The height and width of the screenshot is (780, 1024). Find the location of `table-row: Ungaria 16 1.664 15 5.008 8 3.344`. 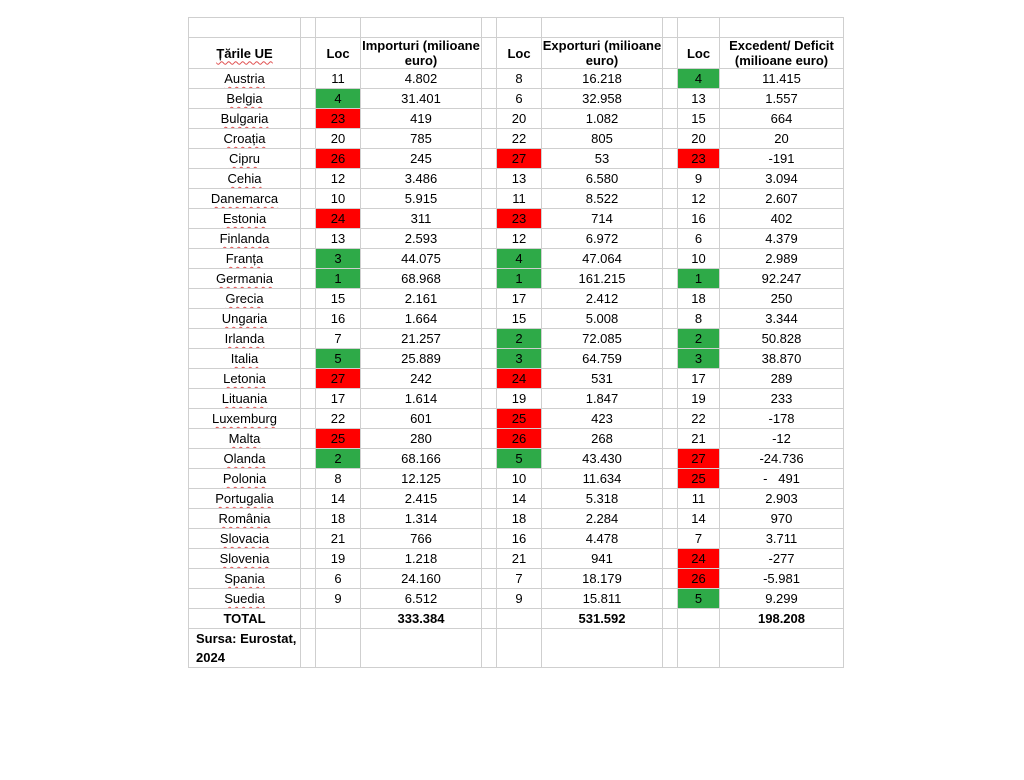

table-row: Ungaria 16 1.664 15 5.008 8 3.344 is located at coordinates (516, 318).